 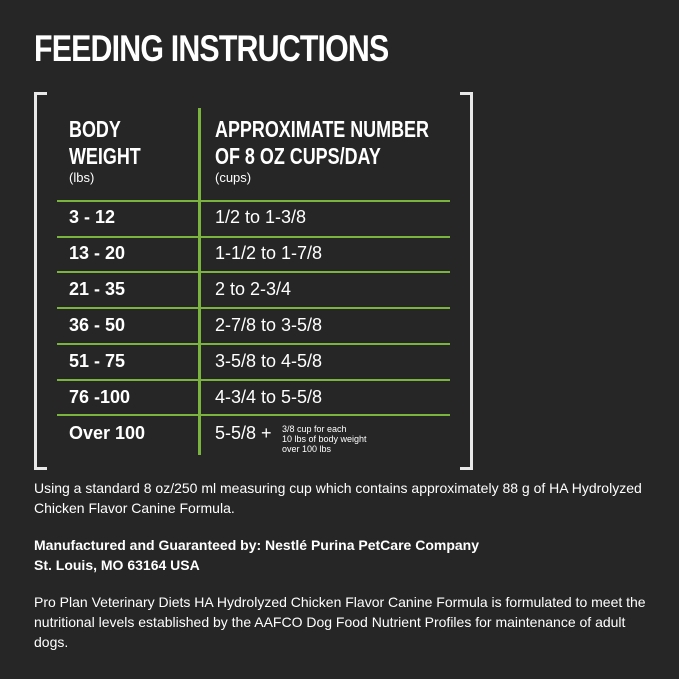 What do you see at coordinates (269, 397) in the screenshot?
I see `cups-cell: 4-3/4 to 5-5/8` at bounding box center [269, 397].